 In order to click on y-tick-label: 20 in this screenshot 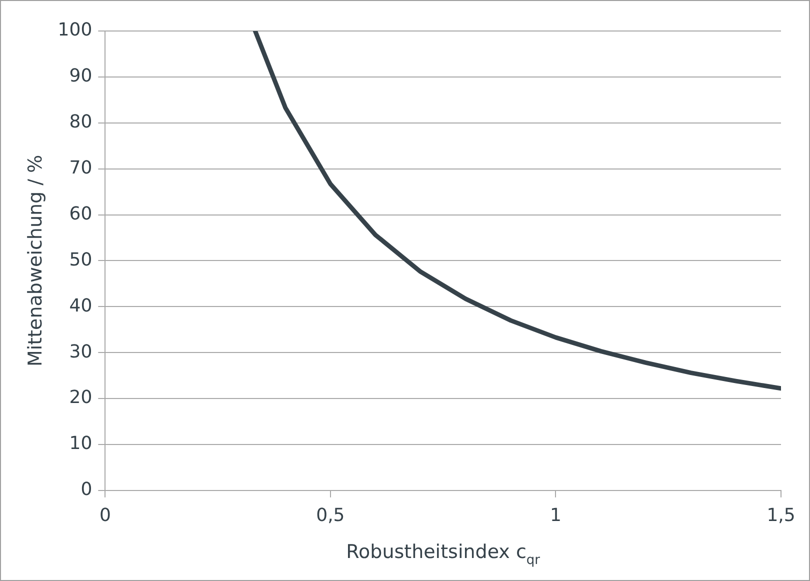, I will do `click(80, 397)`.